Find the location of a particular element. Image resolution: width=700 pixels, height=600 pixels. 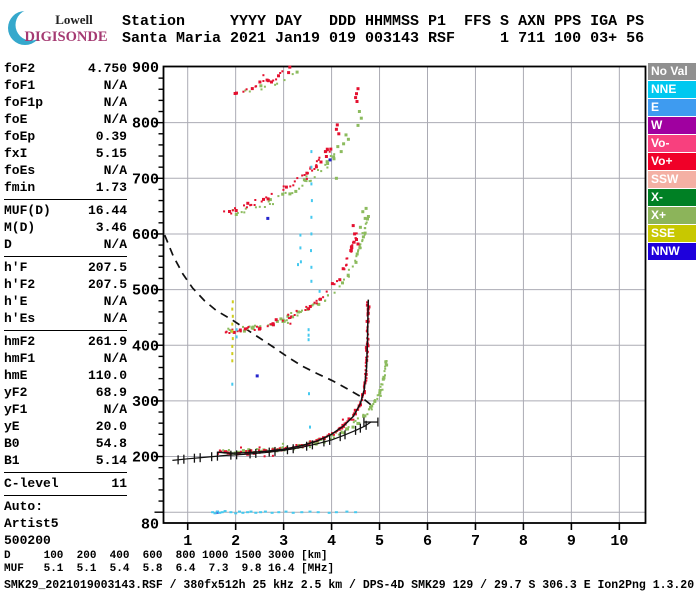

param-row-d: D N/A is located at coordinates (65, 244).